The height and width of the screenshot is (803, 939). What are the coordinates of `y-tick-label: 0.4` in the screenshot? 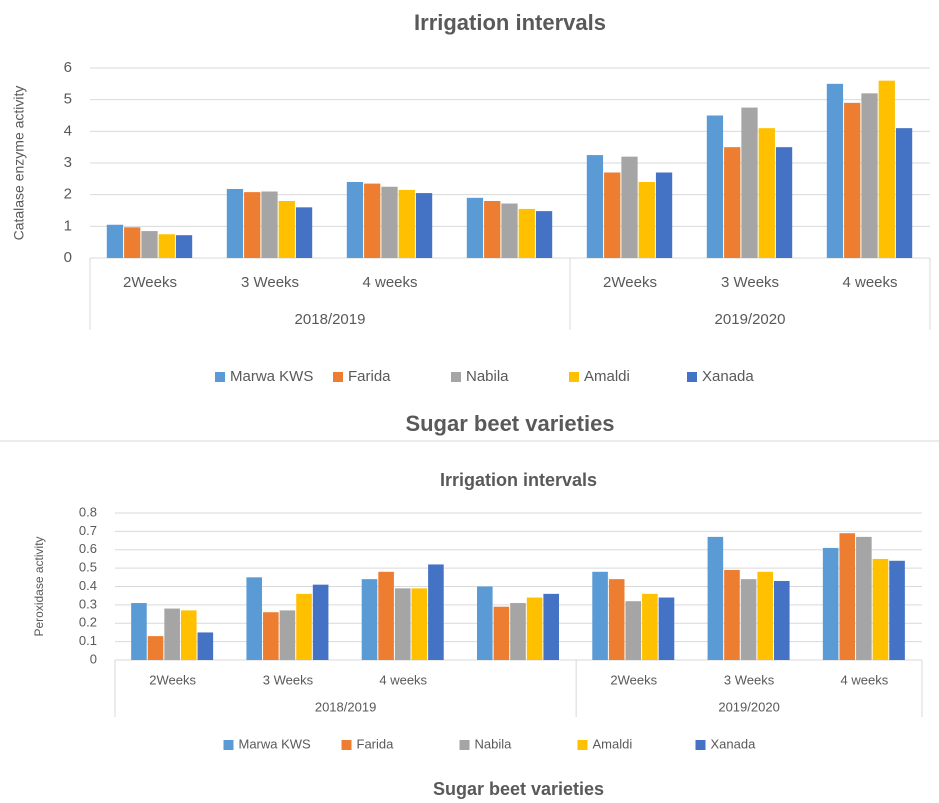 It's located at (88, 585).